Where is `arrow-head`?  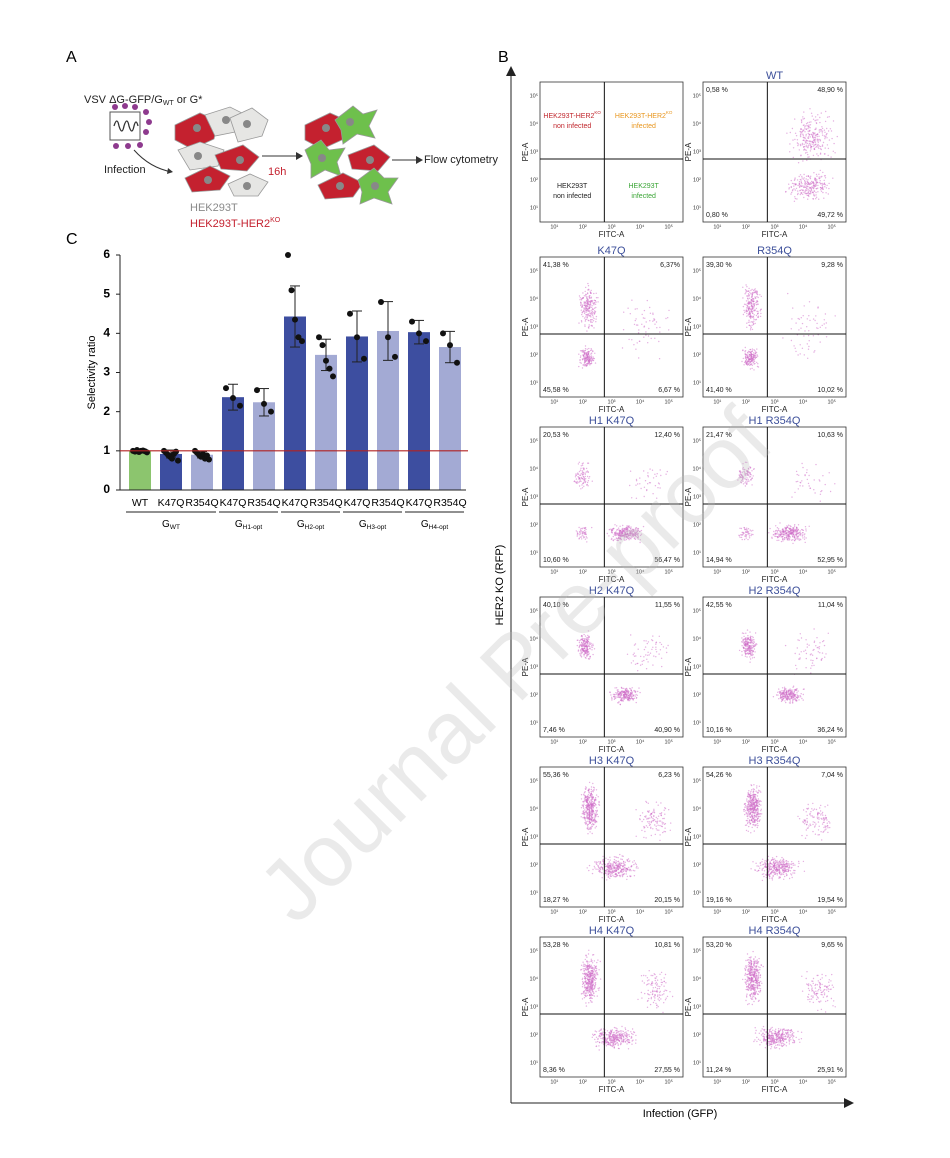 arrow-head is located at coordinates (419, 160).